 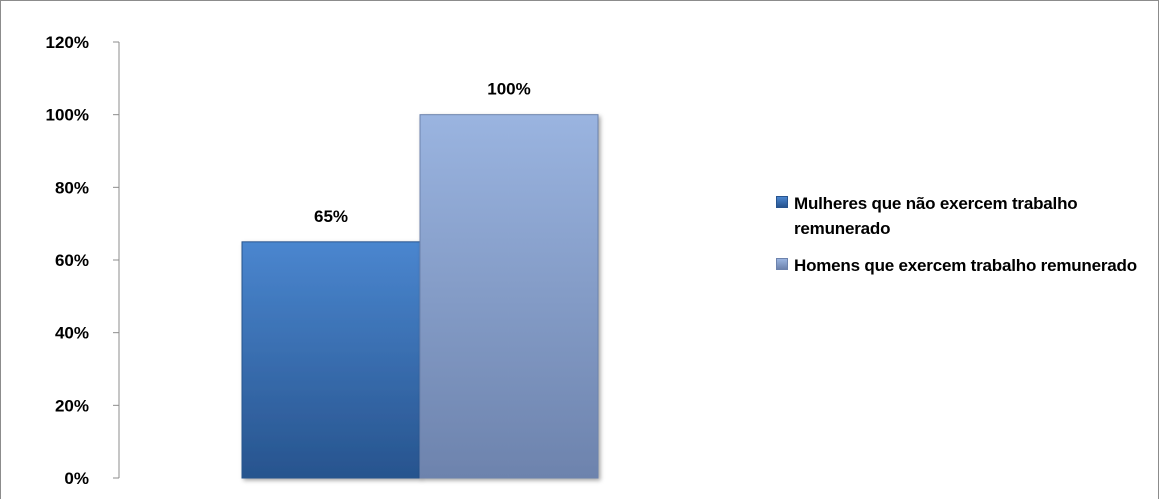 What do you see at coordinates (509, 296) in the screenshot?
I see `bar-homens` at bounding box center [509, 296].